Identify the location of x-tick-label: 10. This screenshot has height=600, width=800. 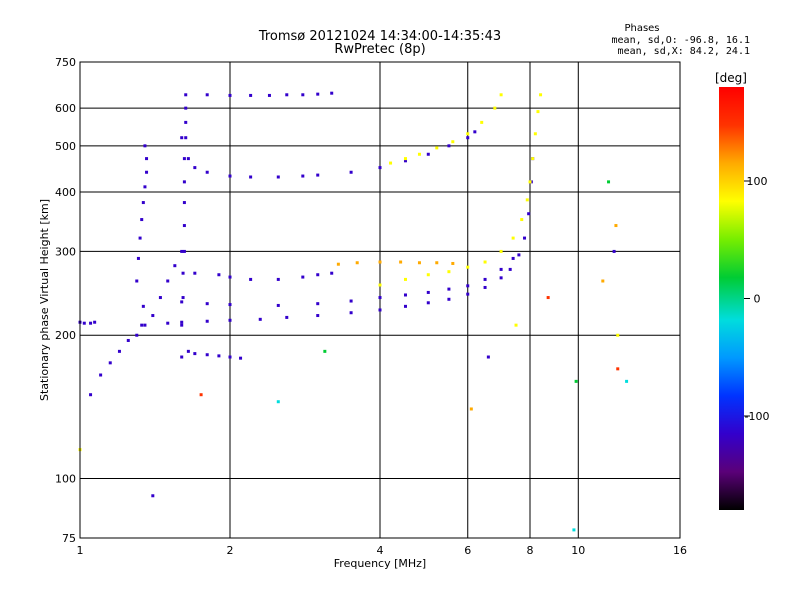
(578, 550).